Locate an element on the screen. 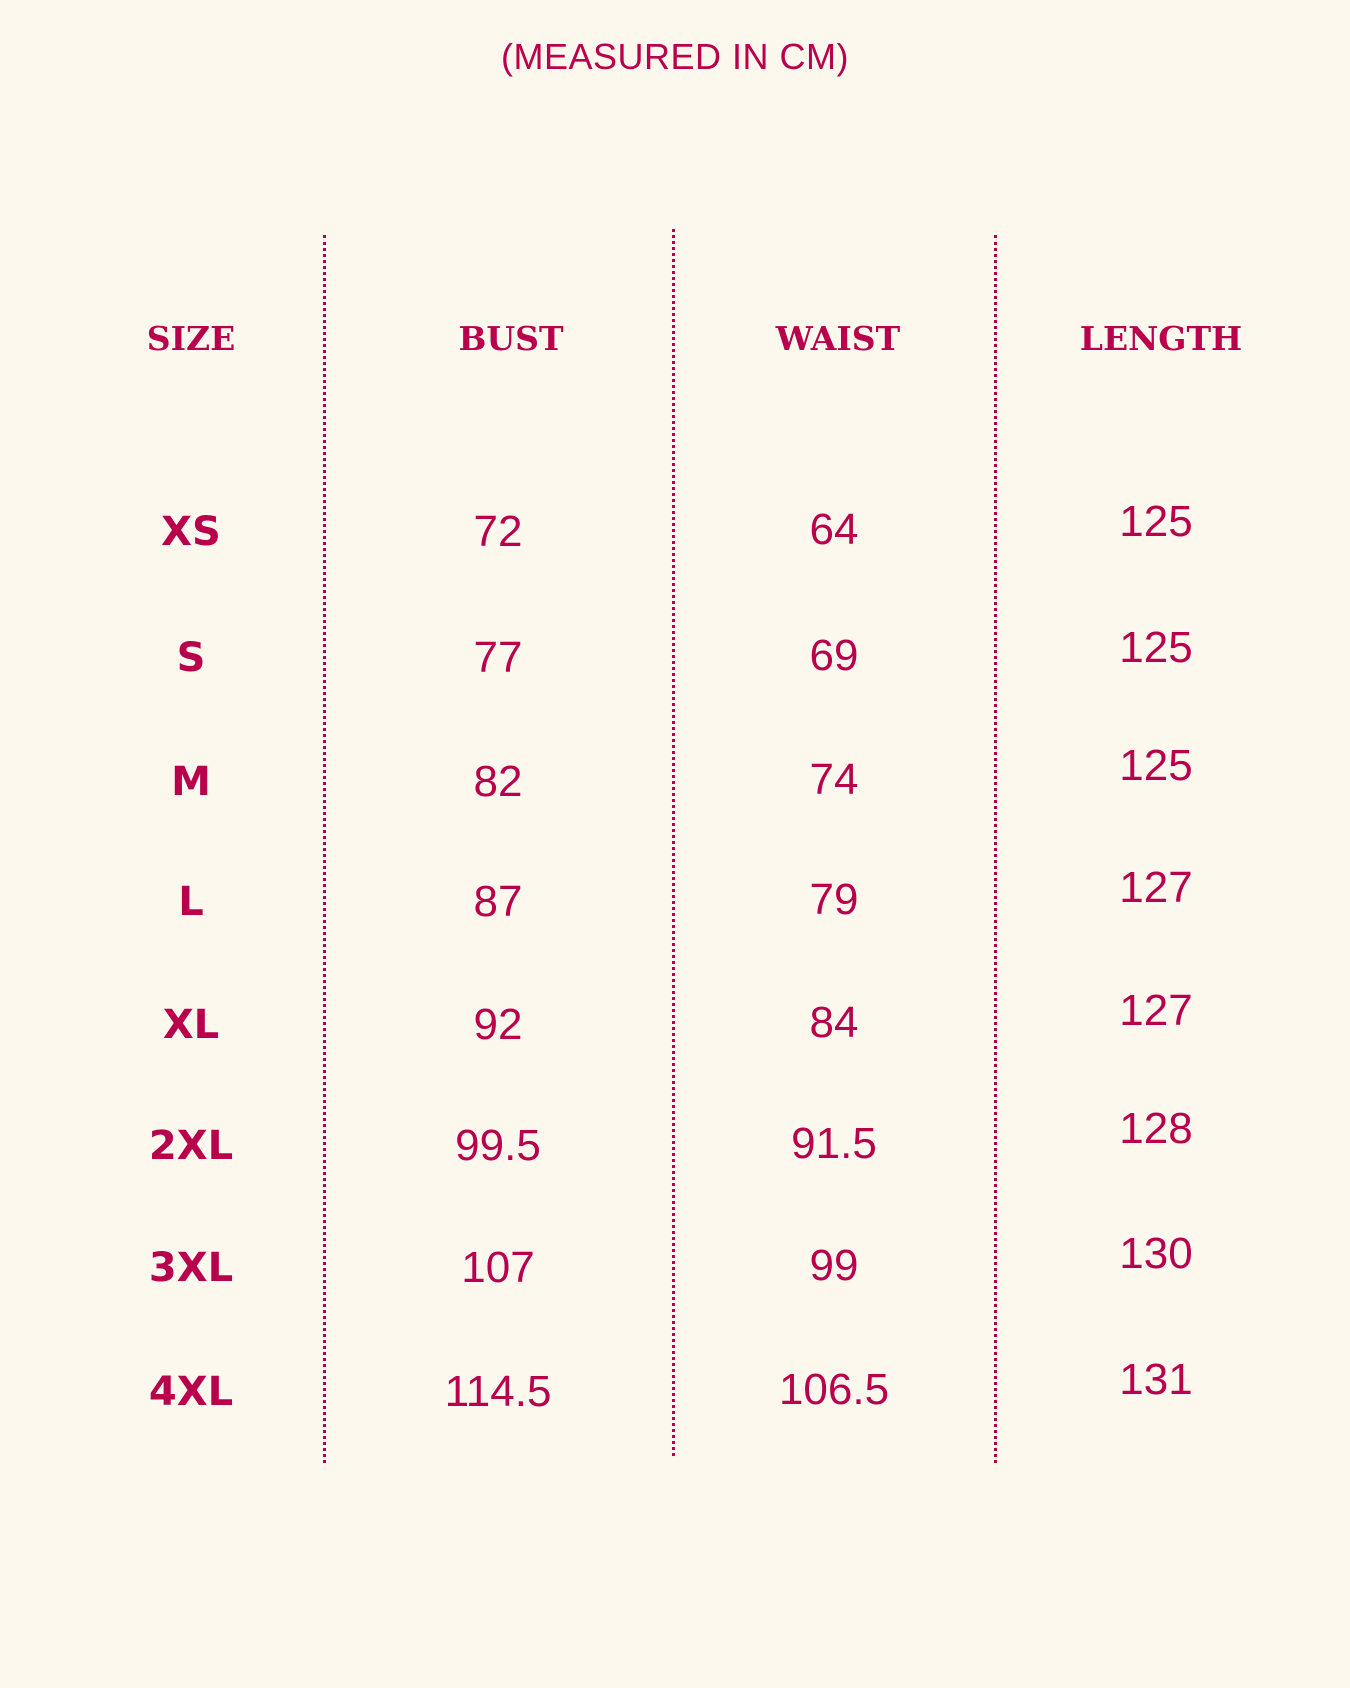  cell-bust: 77 is located at coordinates (498, 657).